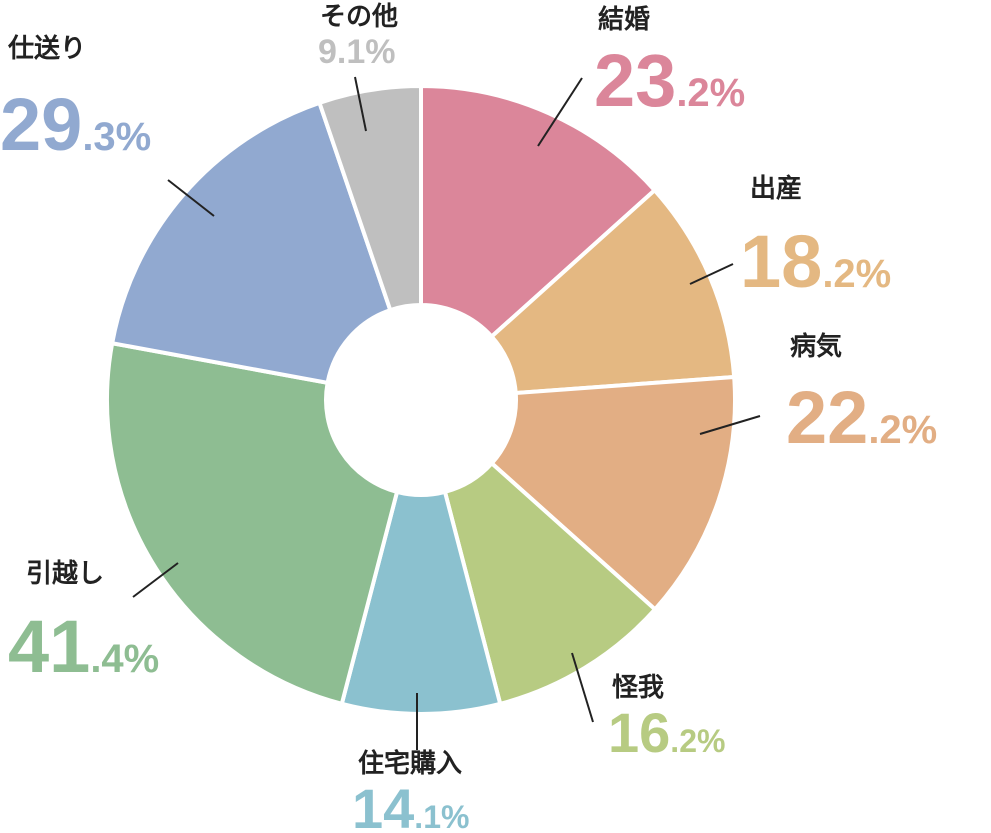 This screenshot has width=991, height=833. Describe the element at coordinates (624, 19) in the screenshot. I see `slice-label: 結婚` at that location.